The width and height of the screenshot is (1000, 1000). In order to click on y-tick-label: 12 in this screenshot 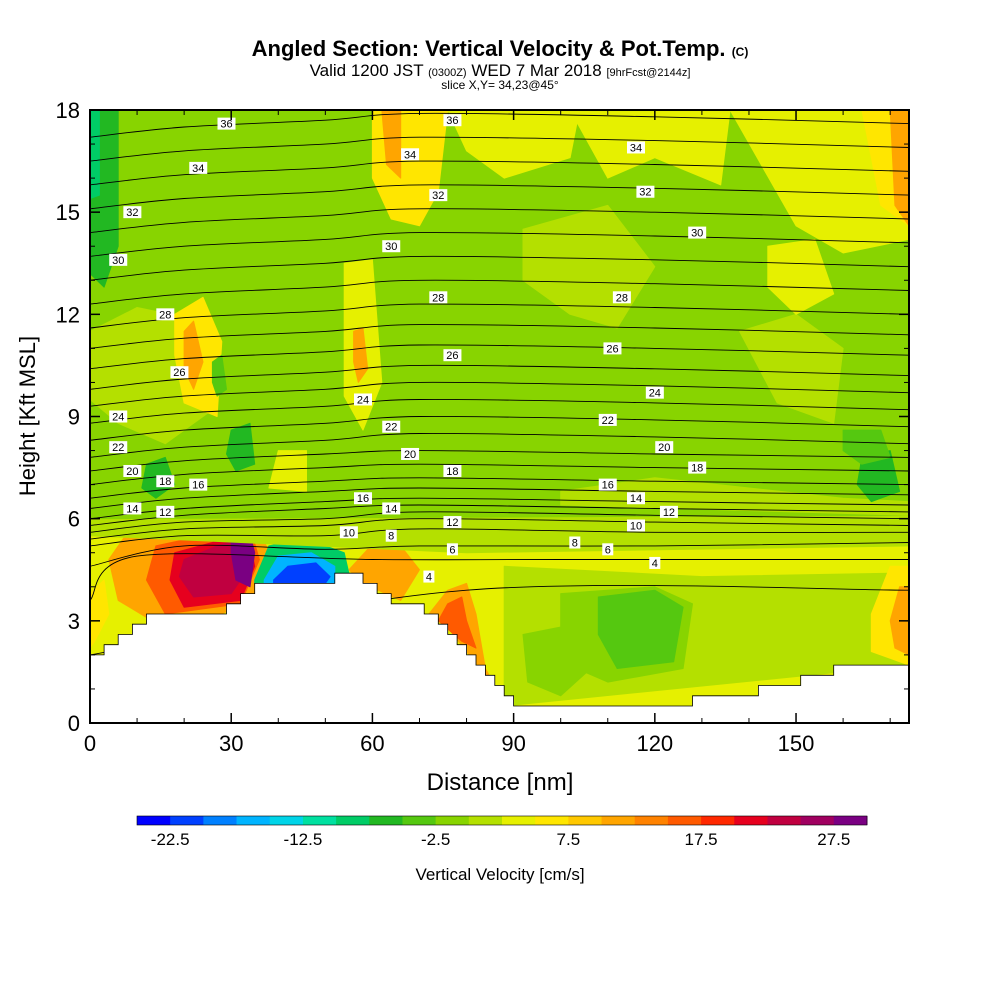, I will do `click(68, 314)`.